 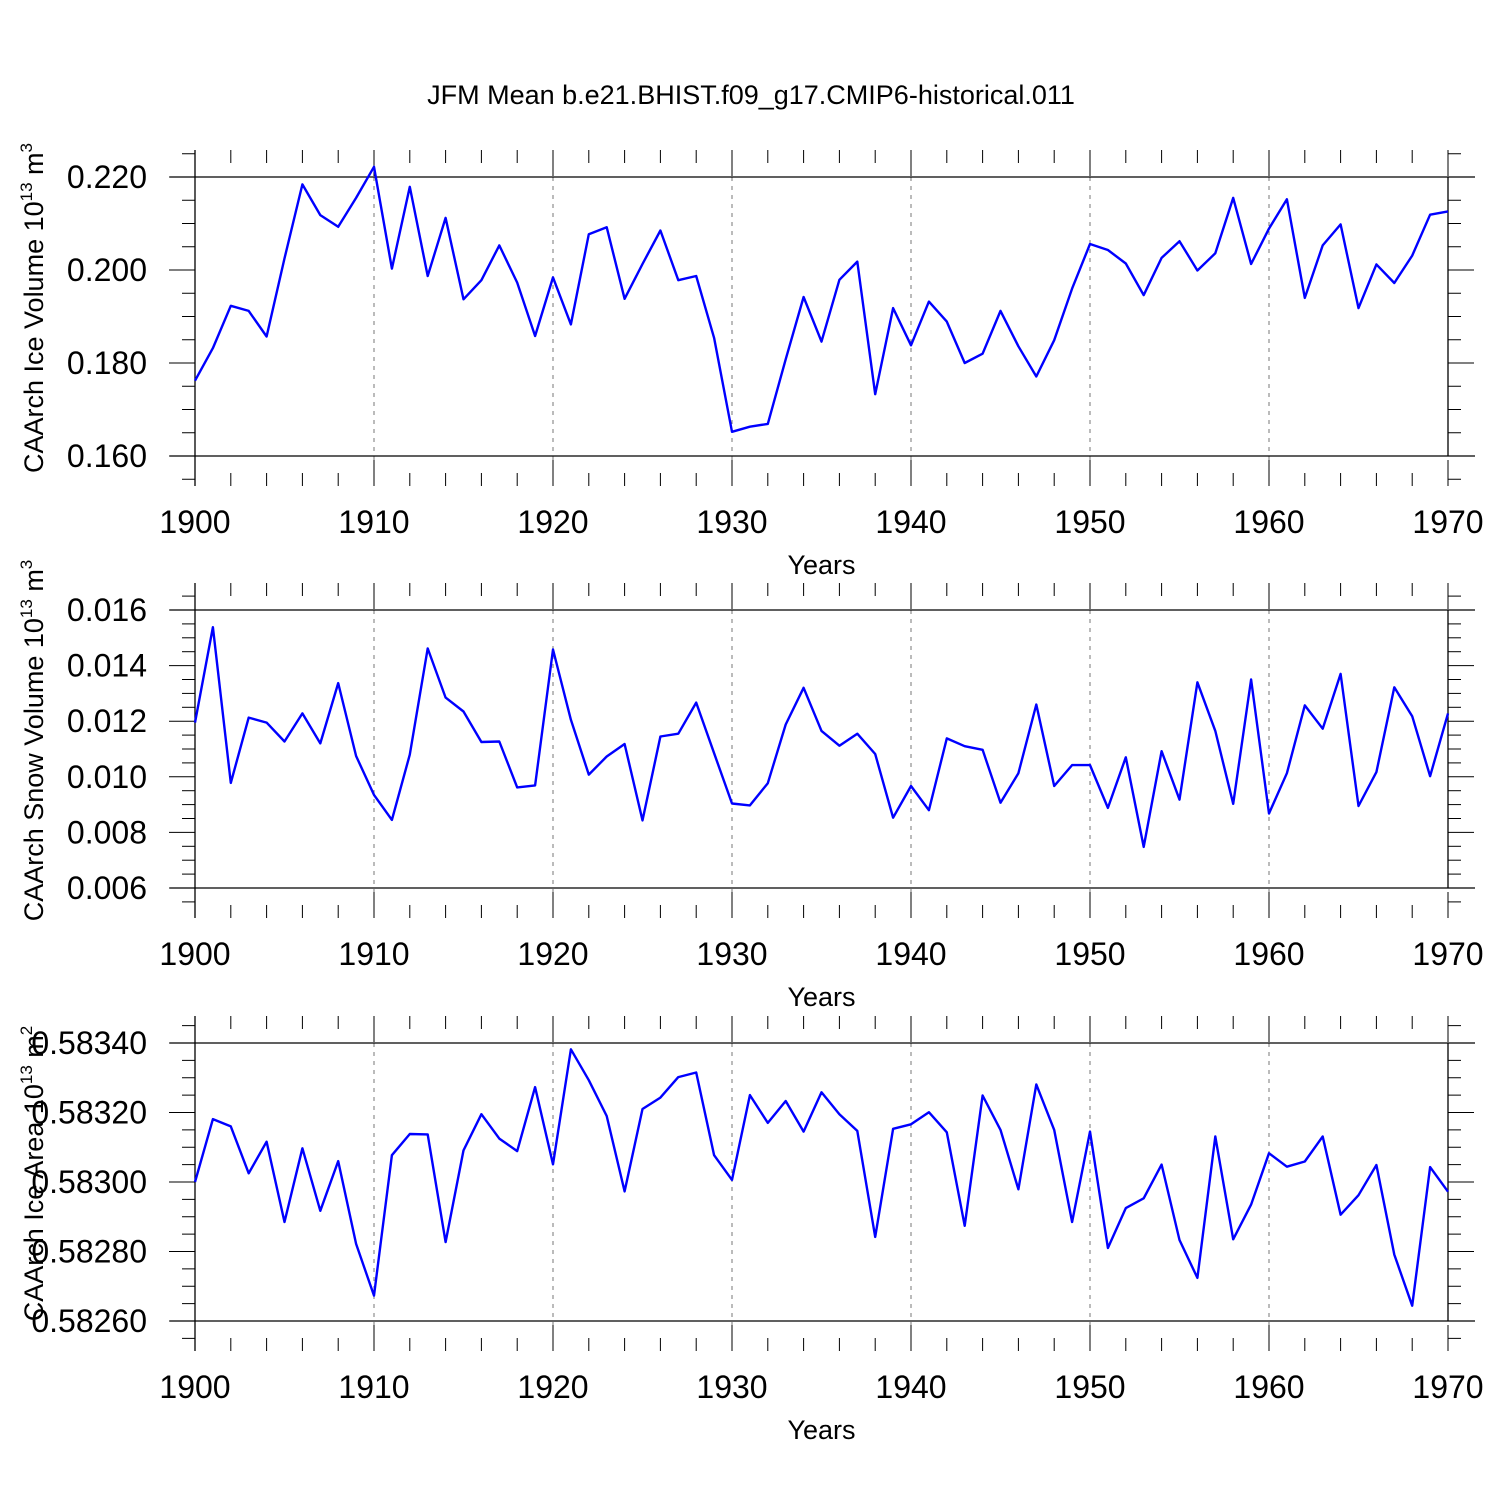 I want to click on series-line-snow-volume, so click(x=821, y=737).